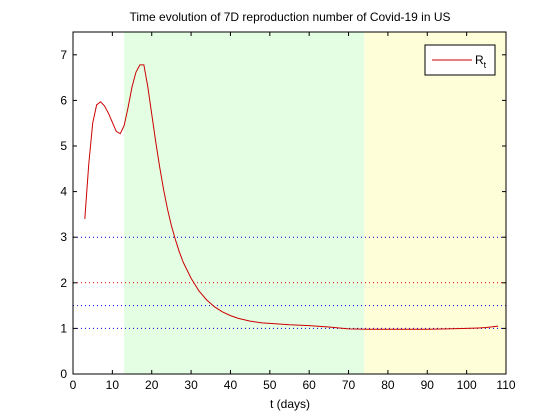  I want to click on y-tick-label: 5, so click(63, 146).